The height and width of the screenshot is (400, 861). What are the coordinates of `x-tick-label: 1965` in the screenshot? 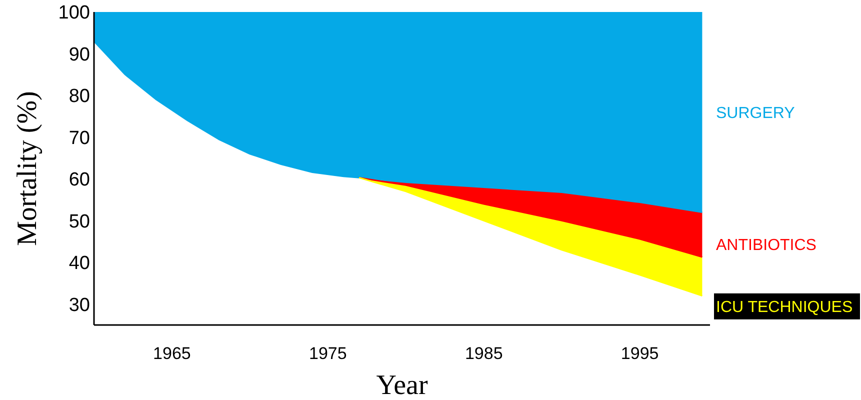 It's located at (172, 353).